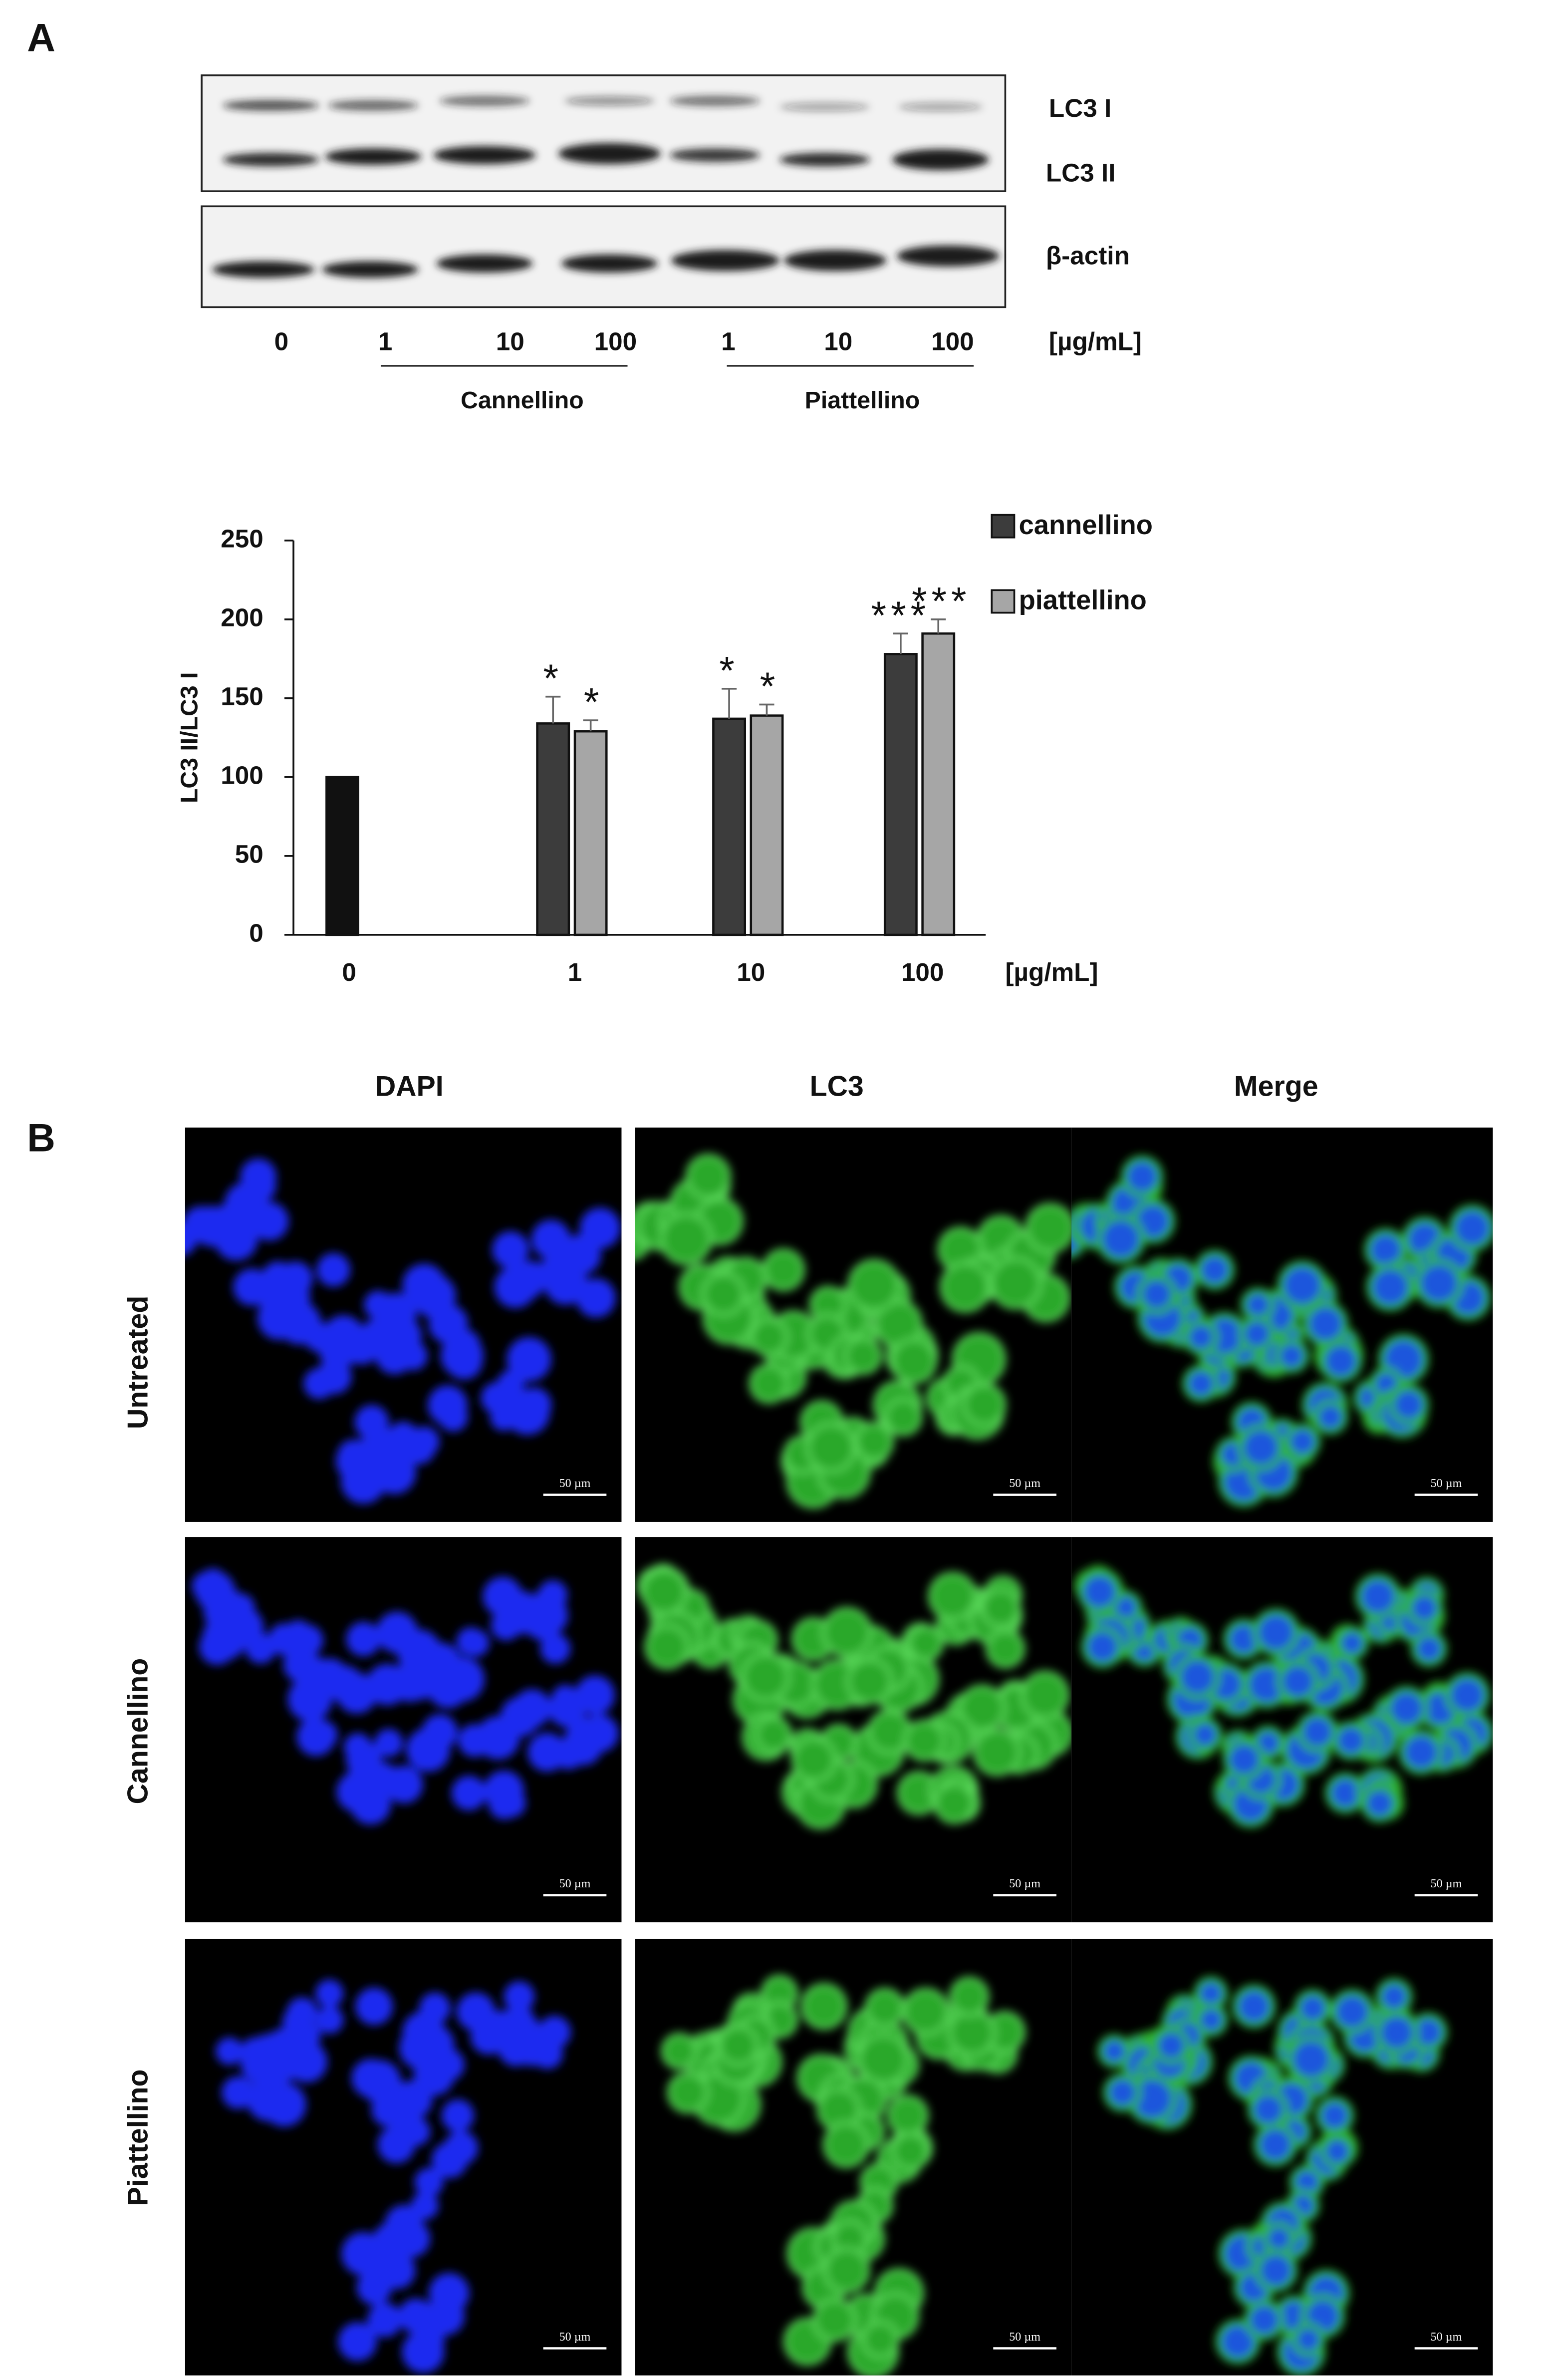 Image resolution: width=1541 pixels, height=2380 pixels. Describe the element at coordinates (604, 133) in the screenshot. I see `blot-frame` at that location.